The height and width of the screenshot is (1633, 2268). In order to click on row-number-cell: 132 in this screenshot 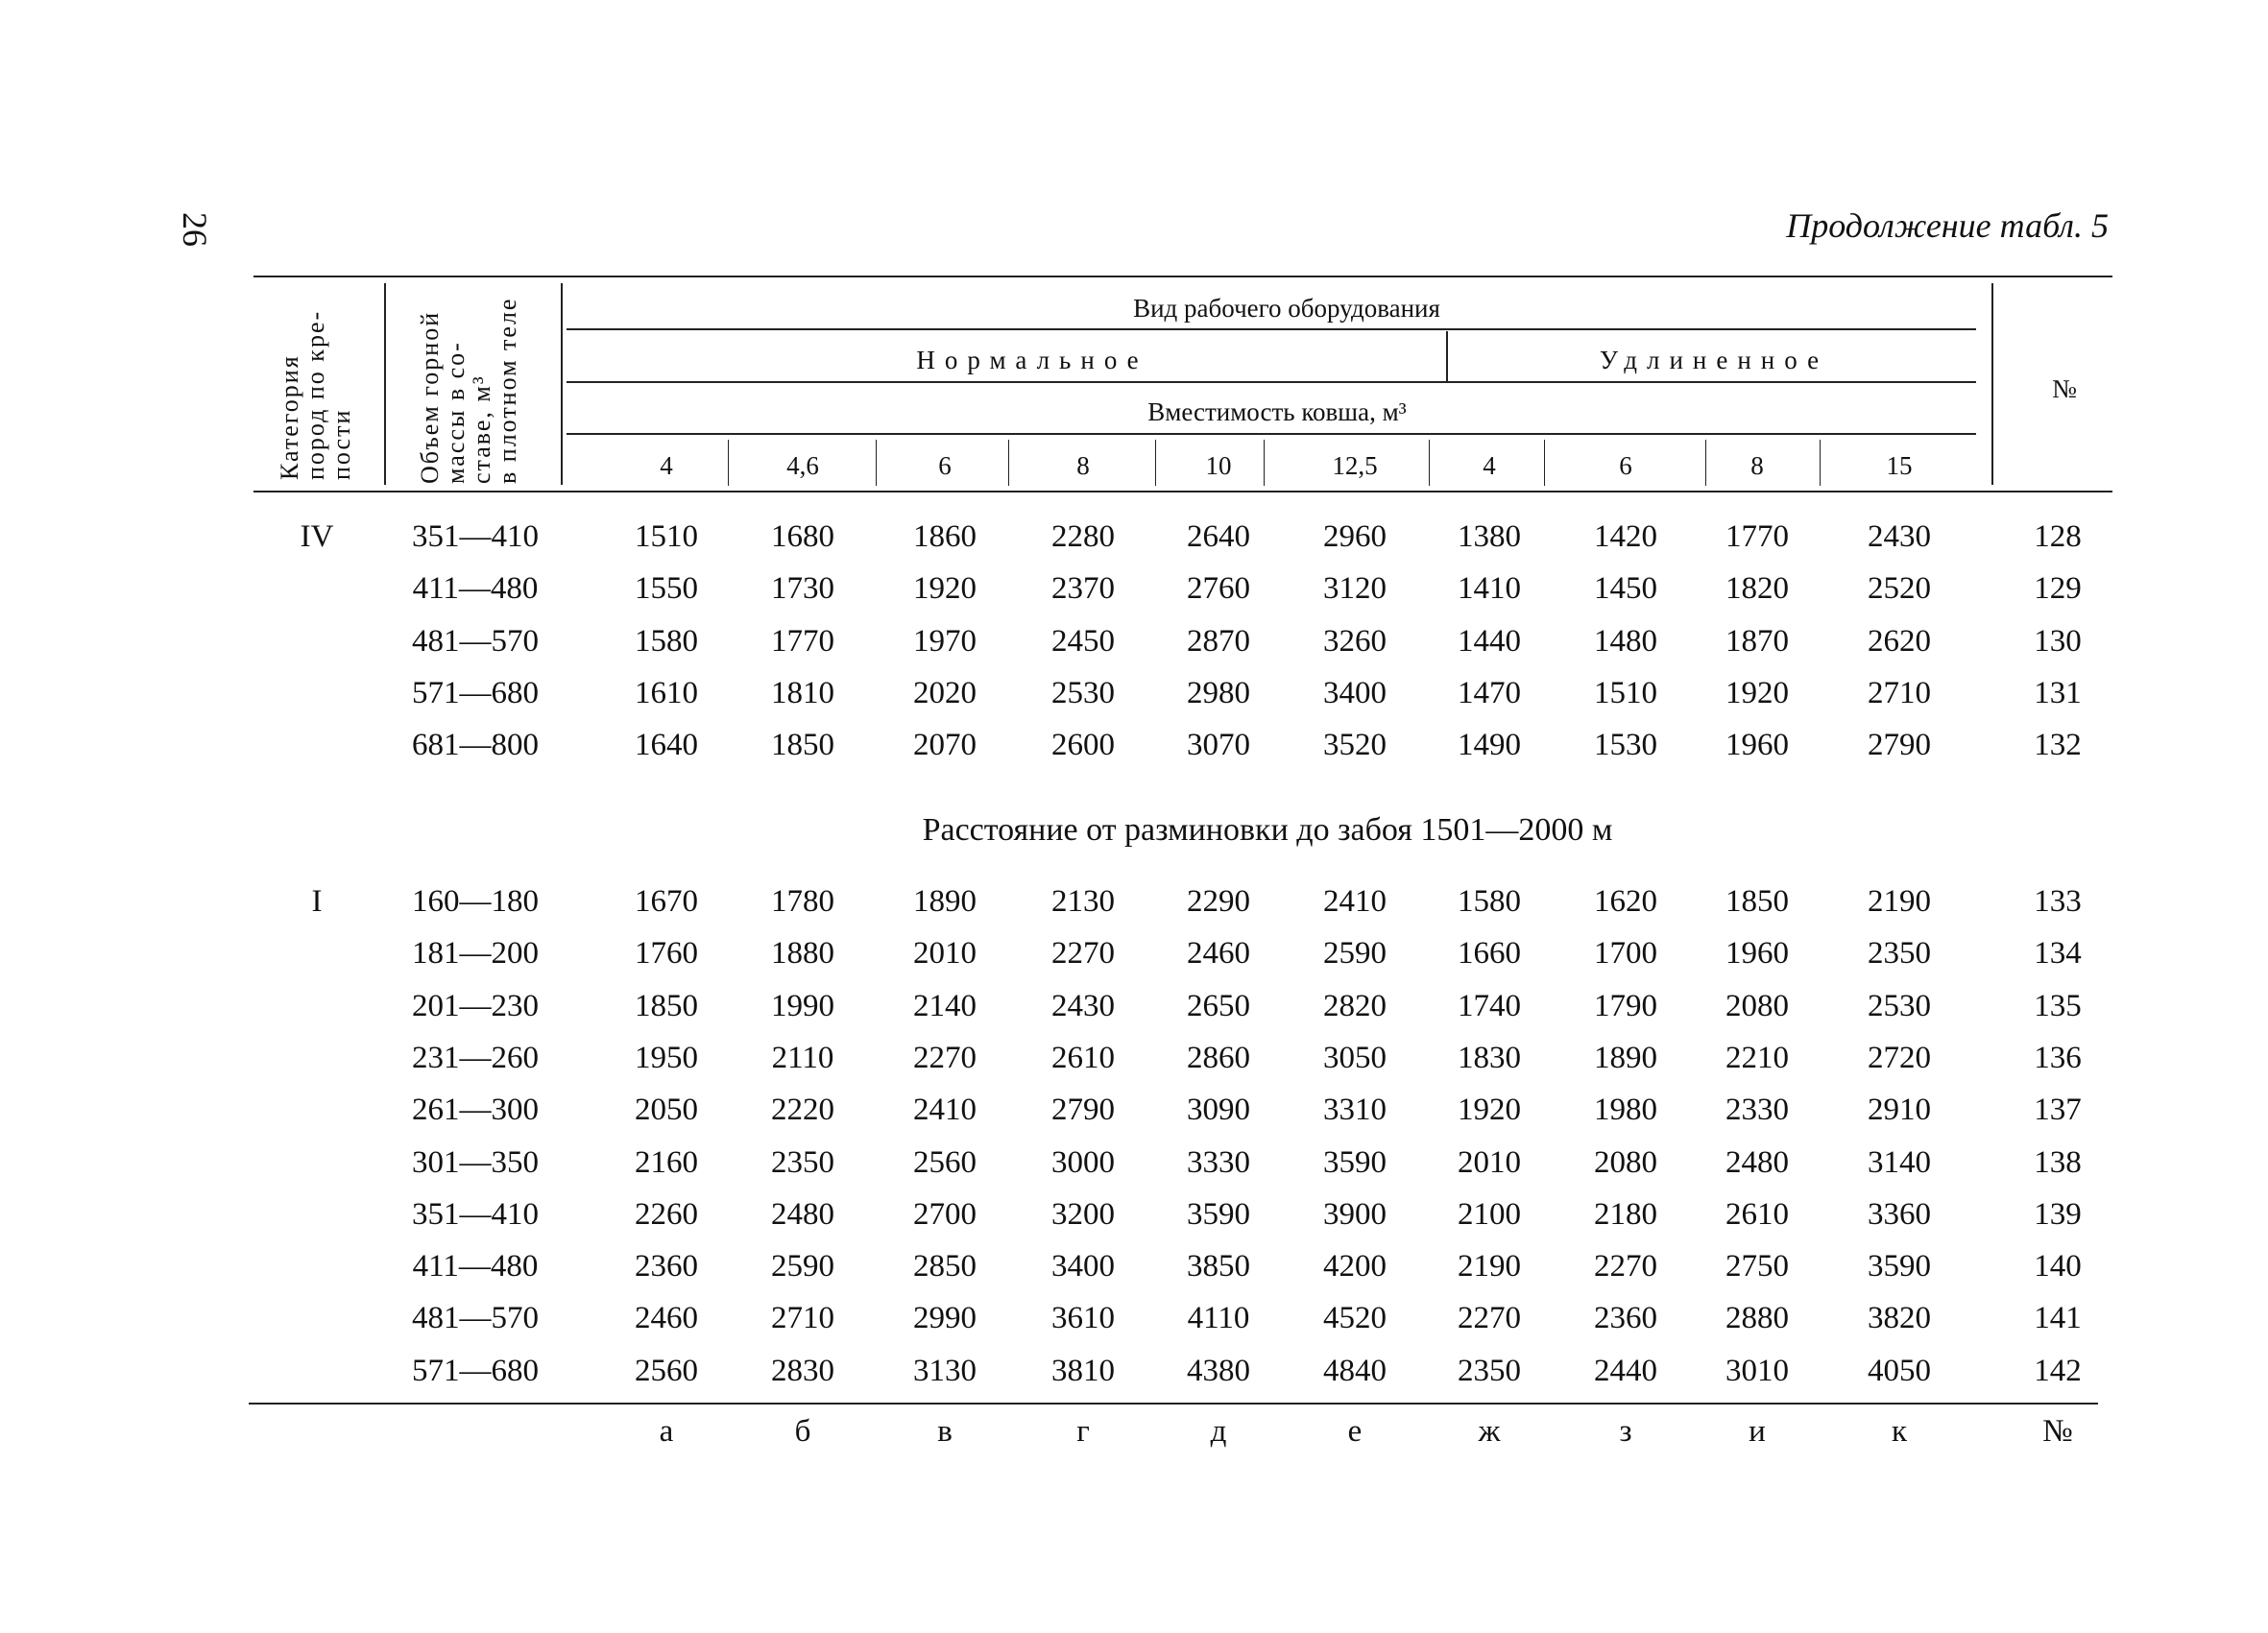, I will do `click(2058, 746)`.